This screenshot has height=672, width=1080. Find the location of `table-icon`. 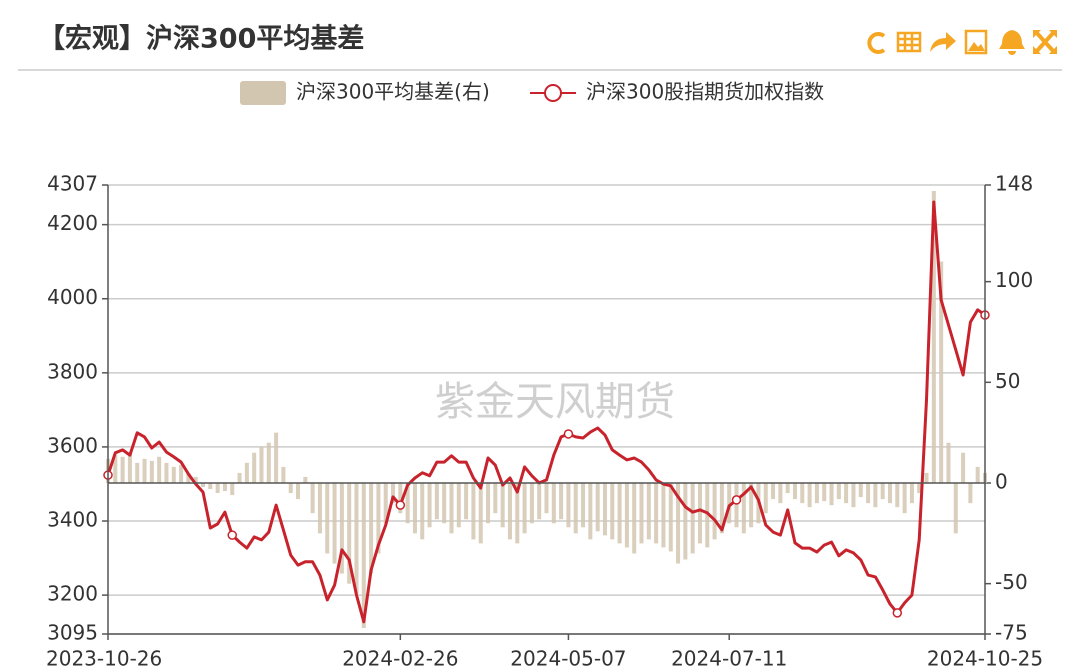

table-icon is located at coordinates (909, 42).